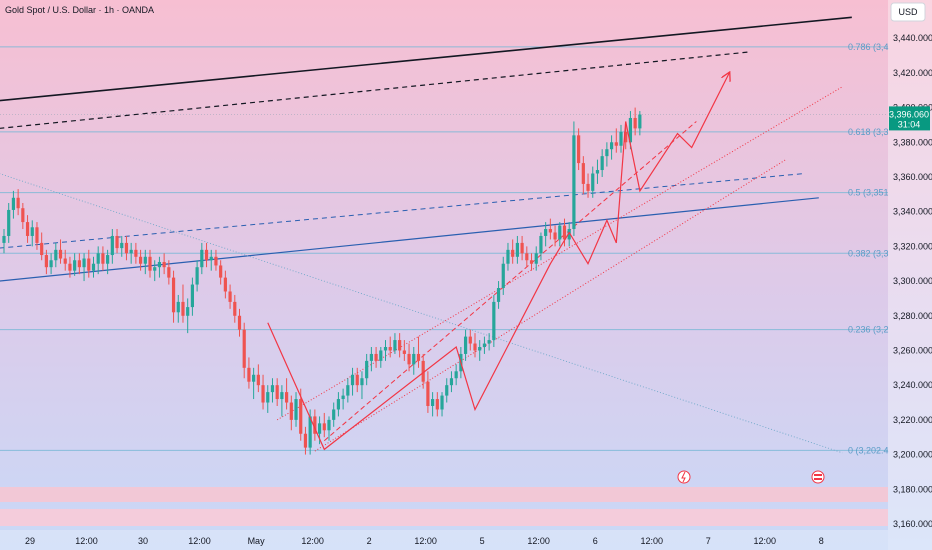 This screenshot has height=550, width=932. What do you see at coordinates (912, 177) in the screenshot?
I see `price-tick-label: 3,360.000` at bounding box center [912, 177].